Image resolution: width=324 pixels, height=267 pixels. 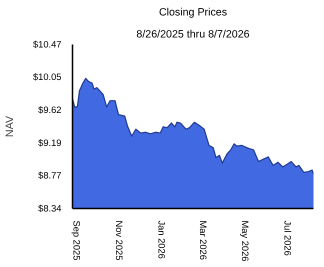 What do you see at coordinates (161, 239) in the screenshot?
I see `x-tick-label: Jan 2026` at bounding box center [161, 239].